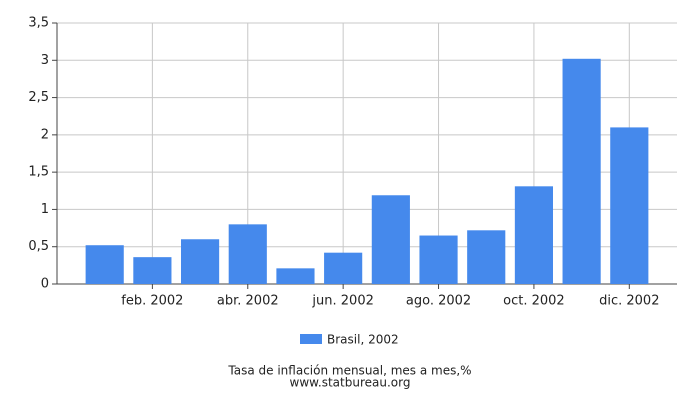 The image size is (700, 400). What do you see at coordinates (38, 172) in the screenshot?
I see `y-tick-label: 1,5` at bounding box center [38, 172].